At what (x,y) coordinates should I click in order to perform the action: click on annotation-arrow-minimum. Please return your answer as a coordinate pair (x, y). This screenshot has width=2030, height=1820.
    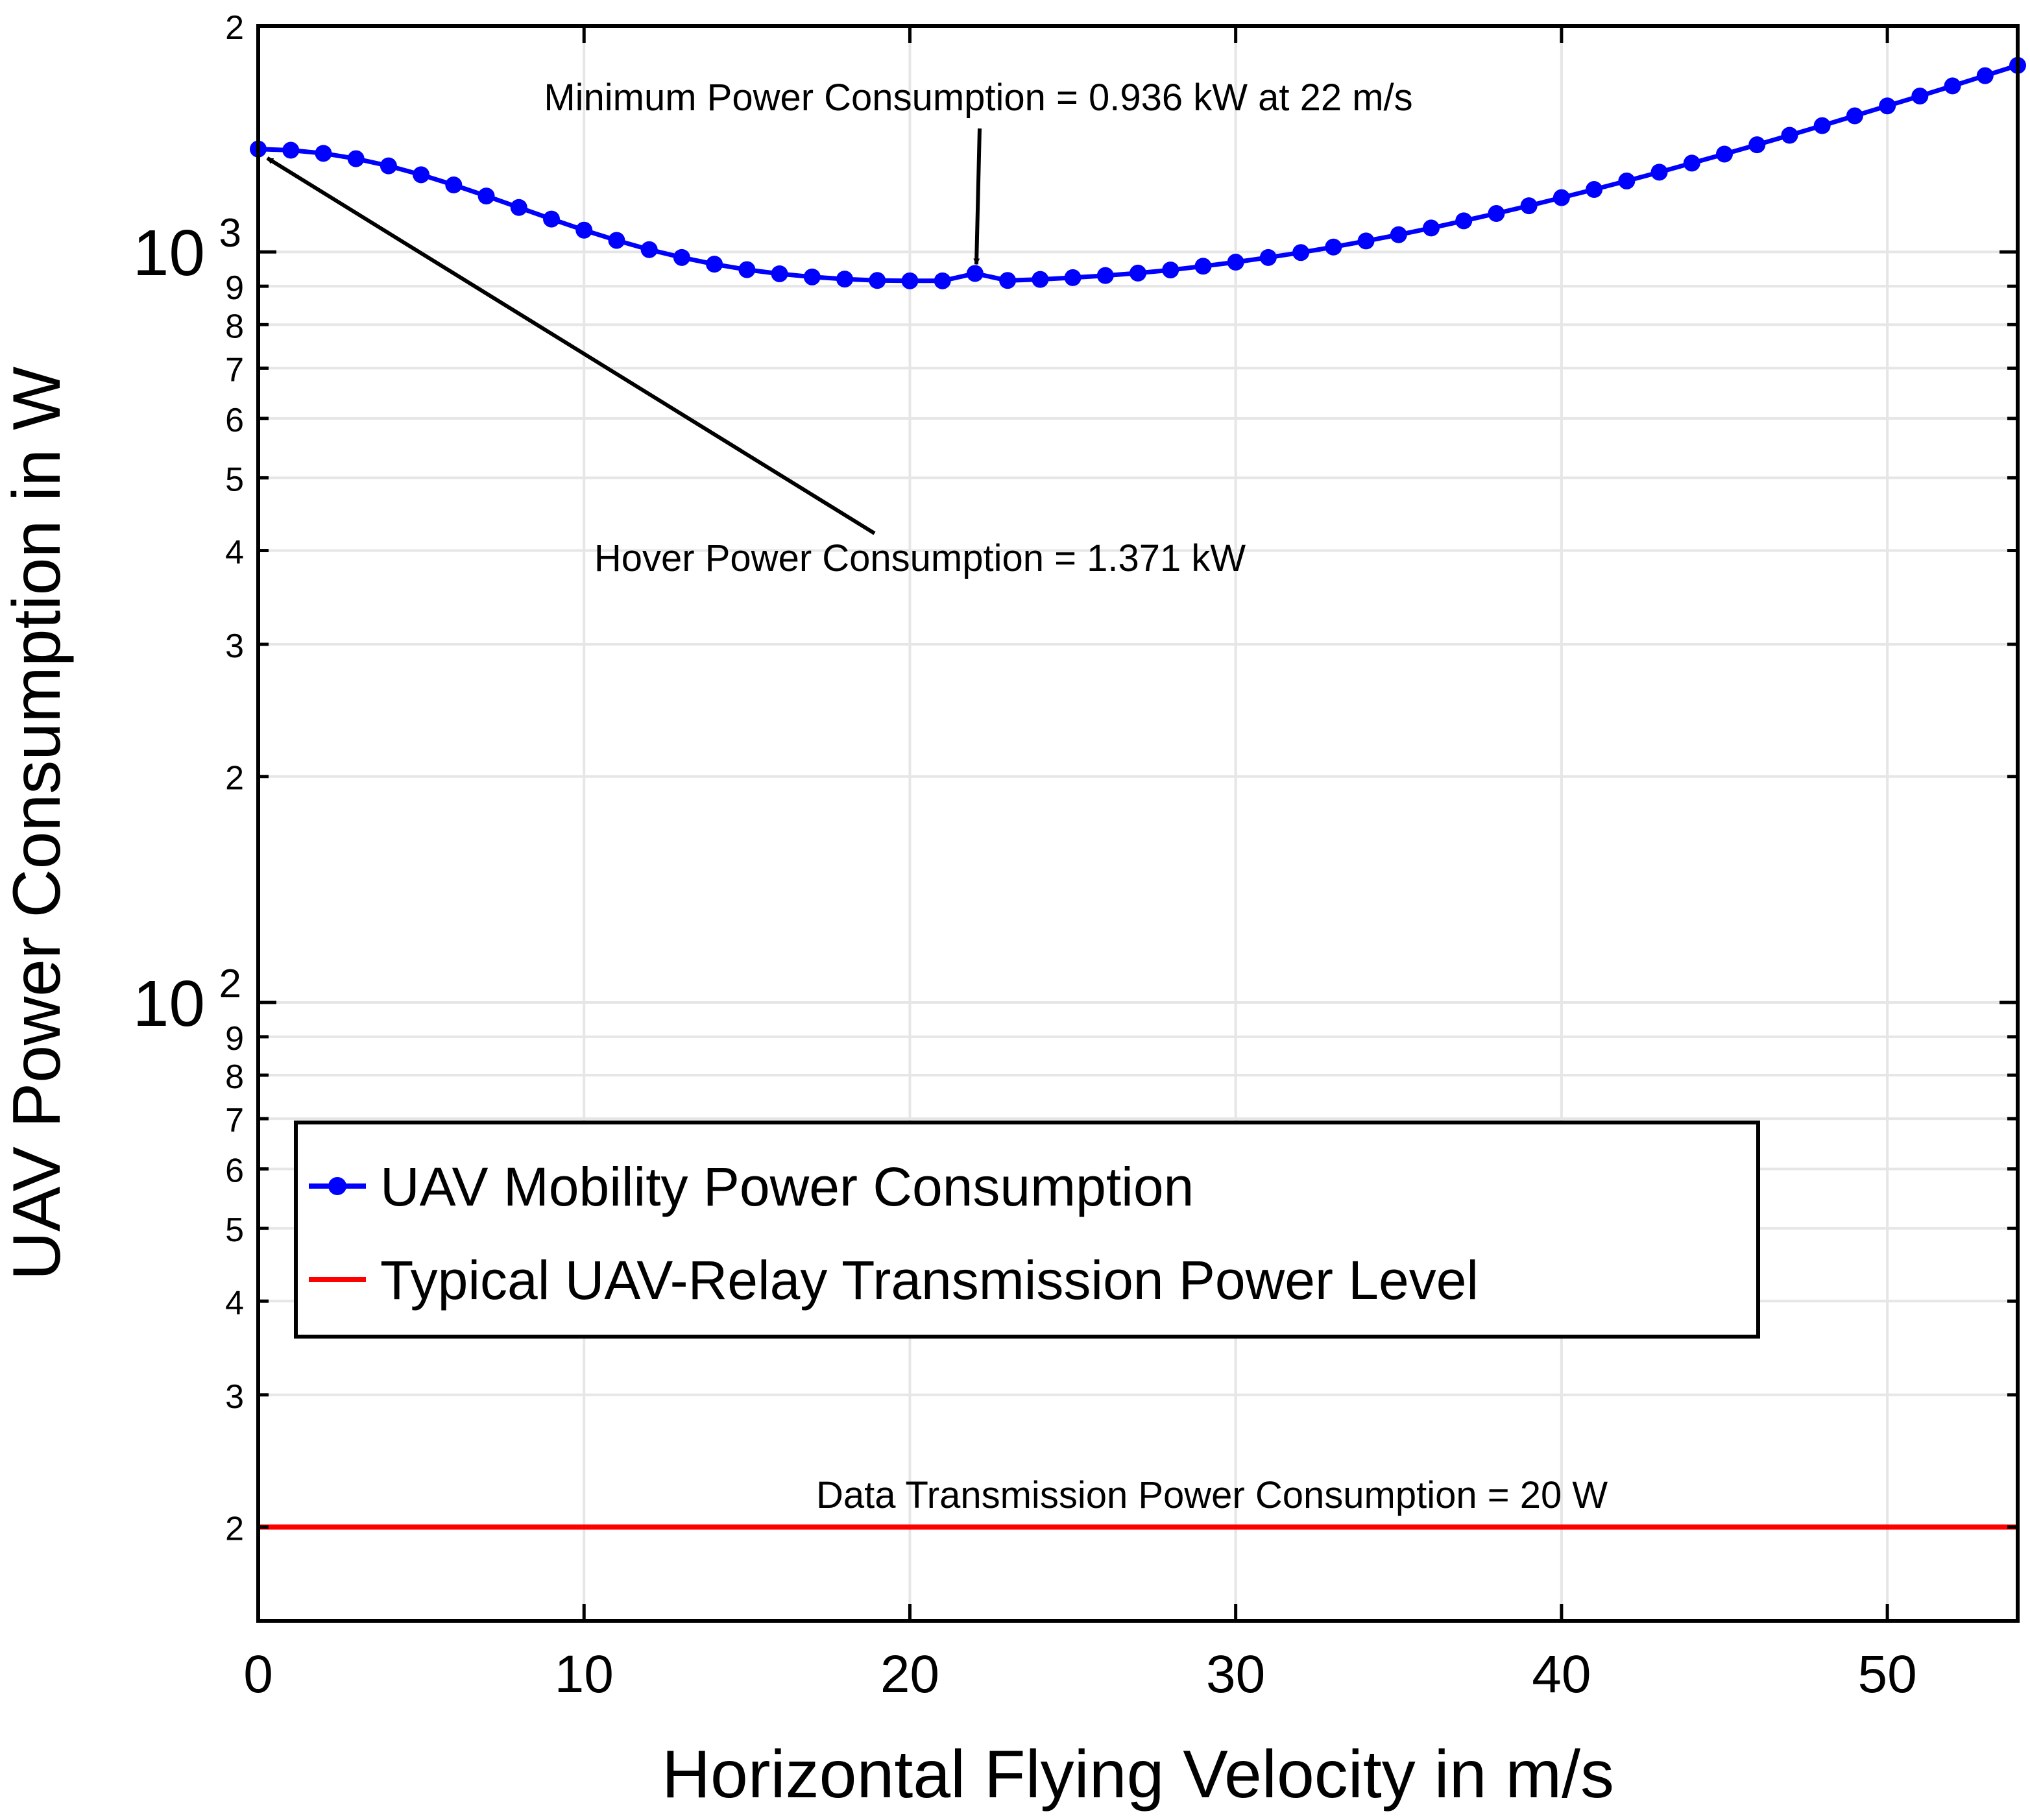
    Looking at the image, I should click on (978, 196).